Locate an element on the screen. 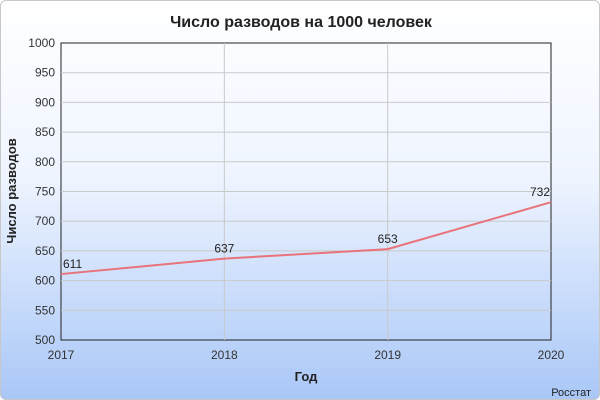  data-label: 653 is located at coordinates (388, 239).